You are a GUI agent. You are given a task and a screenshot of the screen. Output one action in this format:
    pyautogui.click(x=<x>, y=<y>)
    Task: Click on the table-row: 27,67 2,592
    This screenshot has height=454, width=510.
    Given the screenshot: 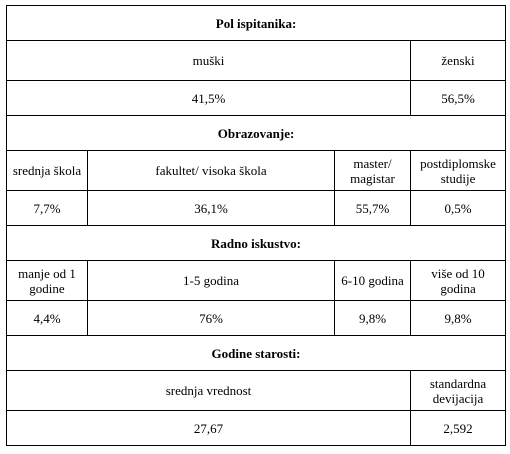 What is the action you would take?
    pyautogui.click(x=256, y=428)
    